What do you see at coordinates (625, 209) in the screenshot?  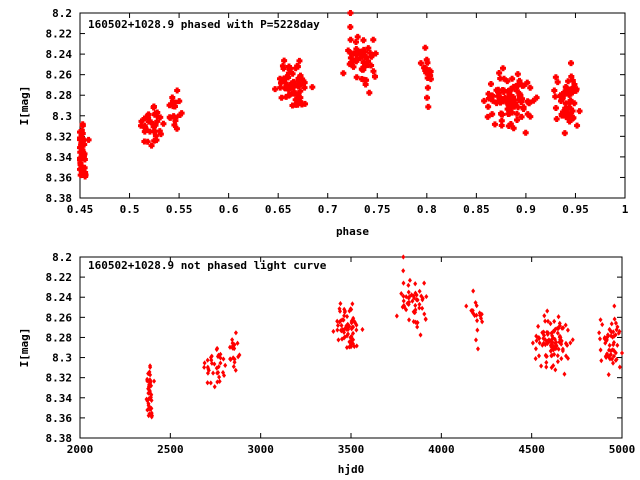 I see `phased-x-tick-label: 1` at bounding box center [625, 209].